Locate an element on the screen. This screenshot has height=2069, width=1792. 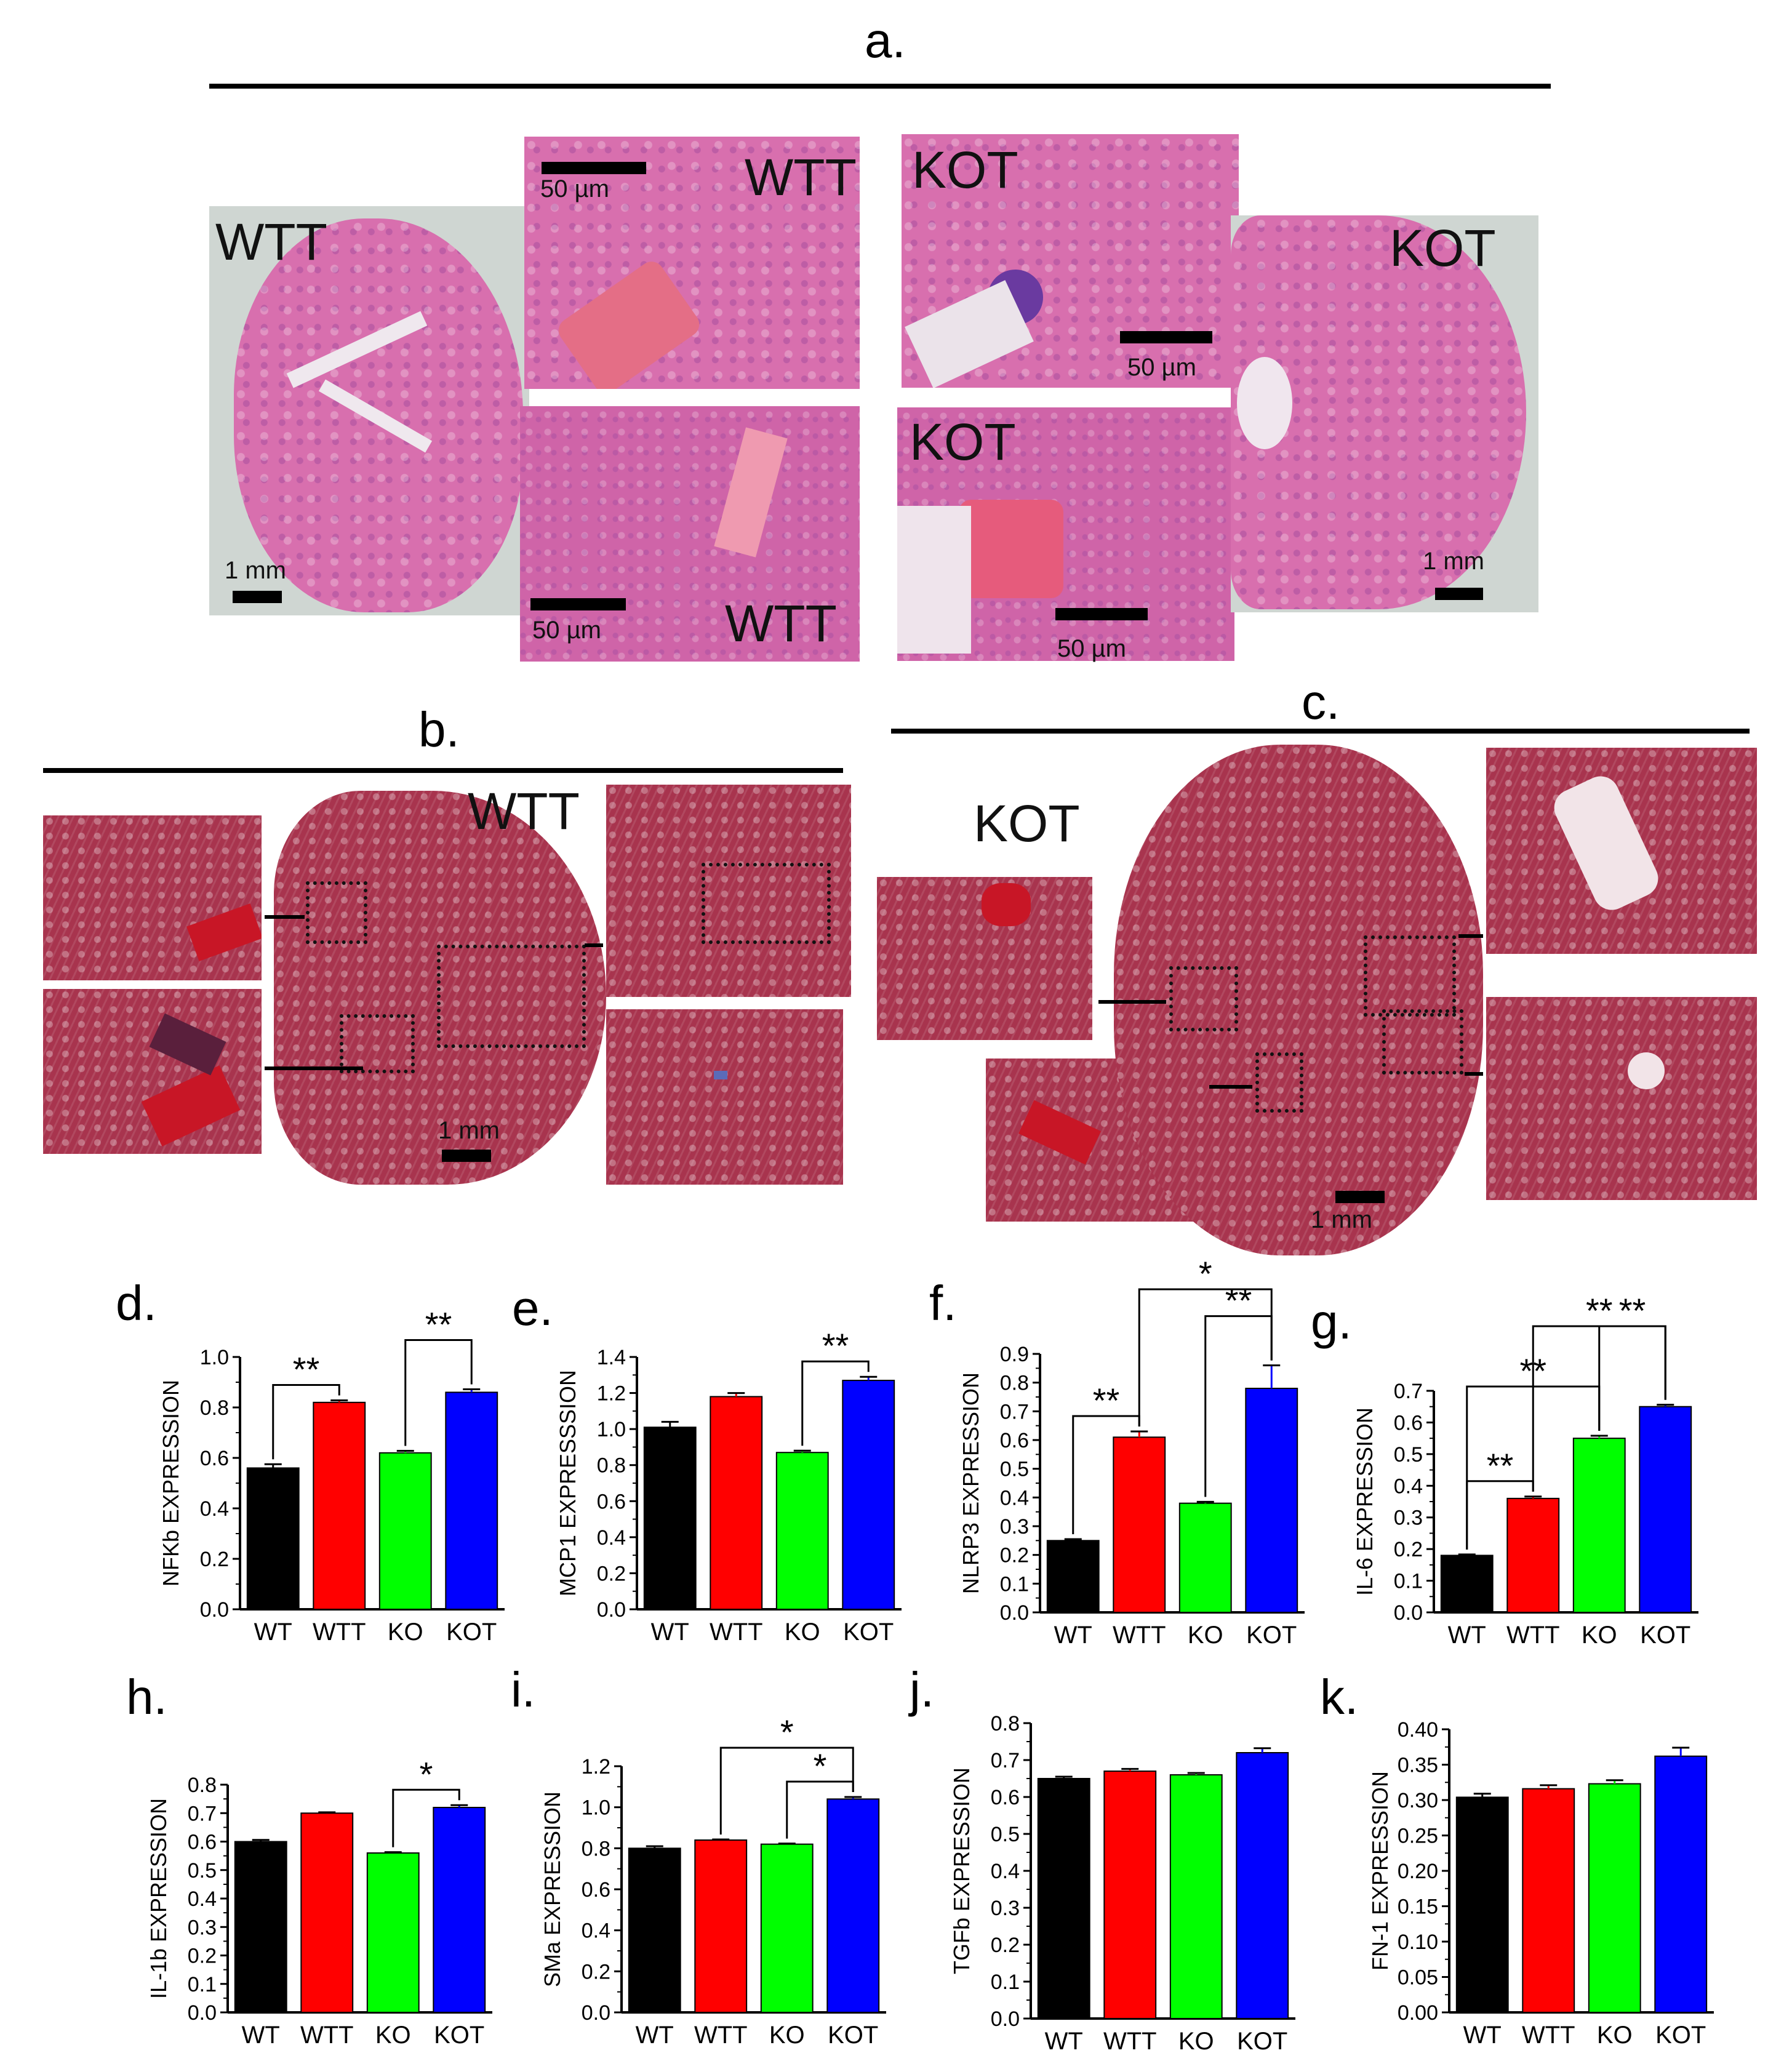
panel-label-i: i. is located at coordinates (523, 1689).